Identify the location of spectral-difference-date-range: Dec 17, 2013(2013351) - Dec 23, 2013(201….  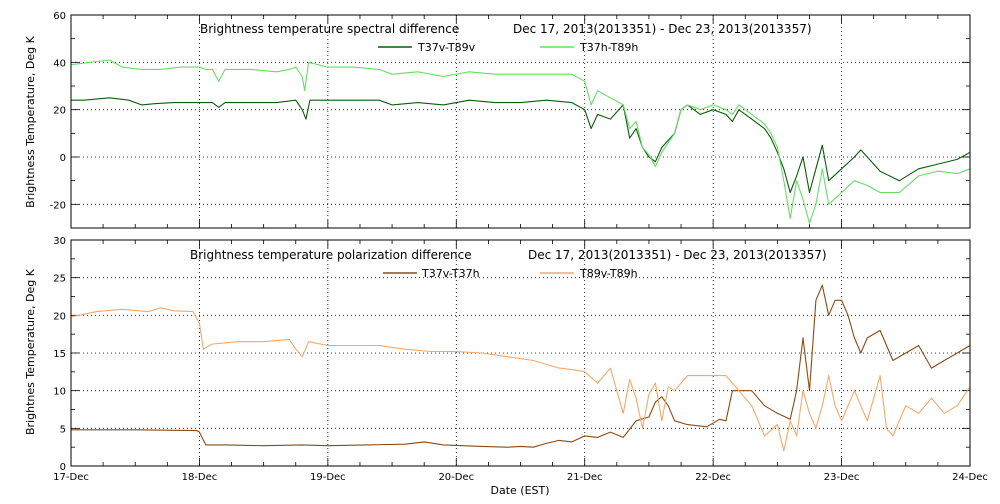
(662, 29).